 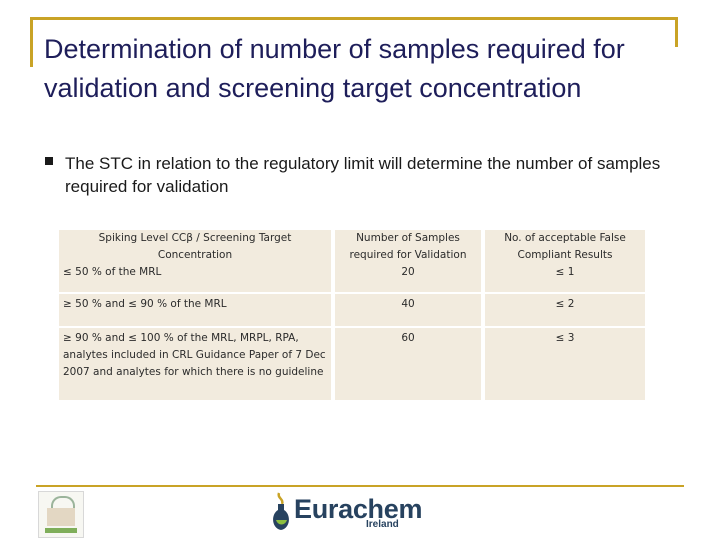 I want to click on frame-top-border, so click(x=354, y=18).